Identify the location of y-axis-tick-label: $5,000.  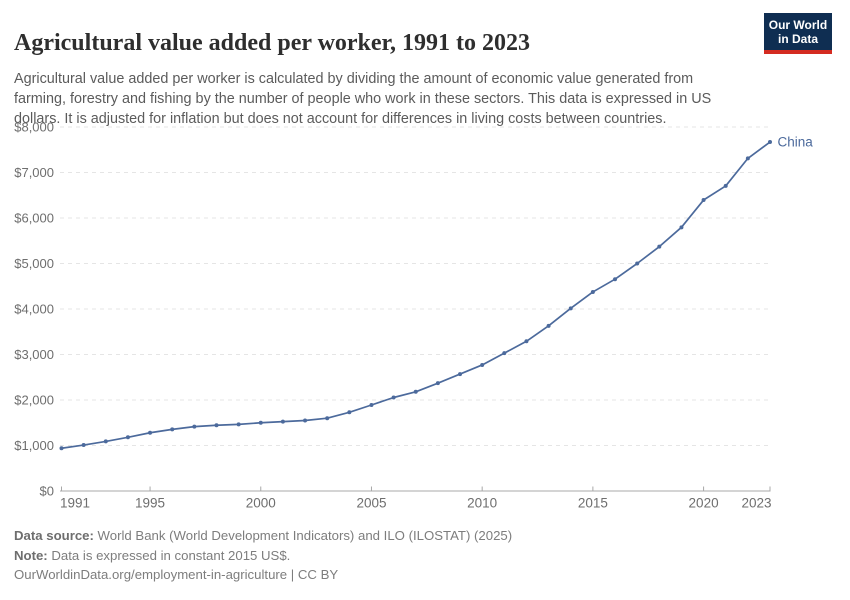
(34, 263).